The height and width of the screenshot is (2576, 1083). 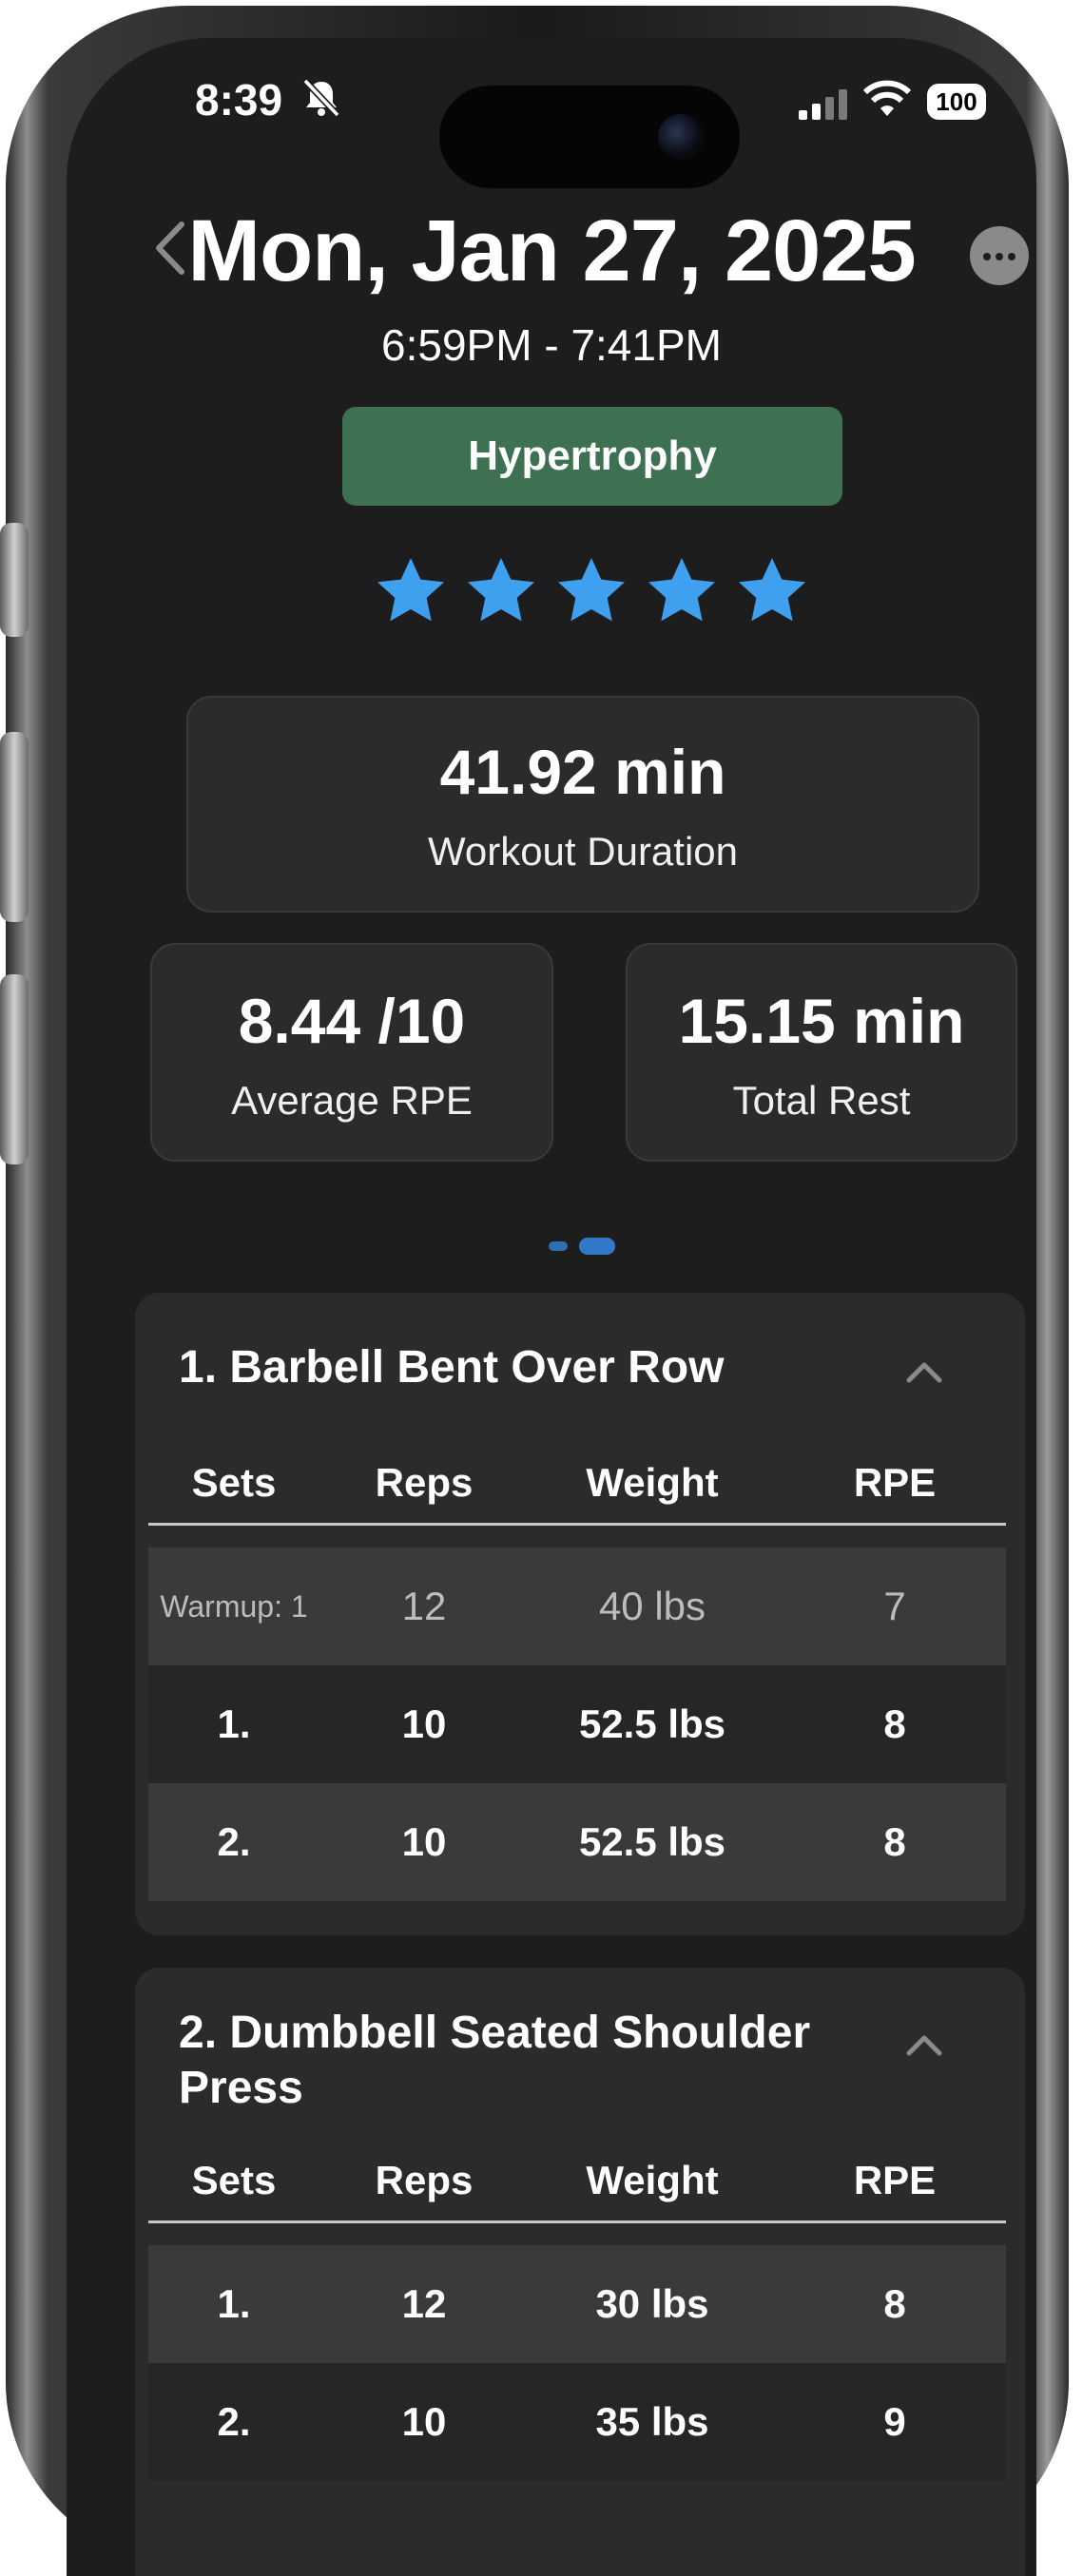 I want to click on average-rpe-card: 8.44 /10 Average RPE, so click(x=351, y=1052).